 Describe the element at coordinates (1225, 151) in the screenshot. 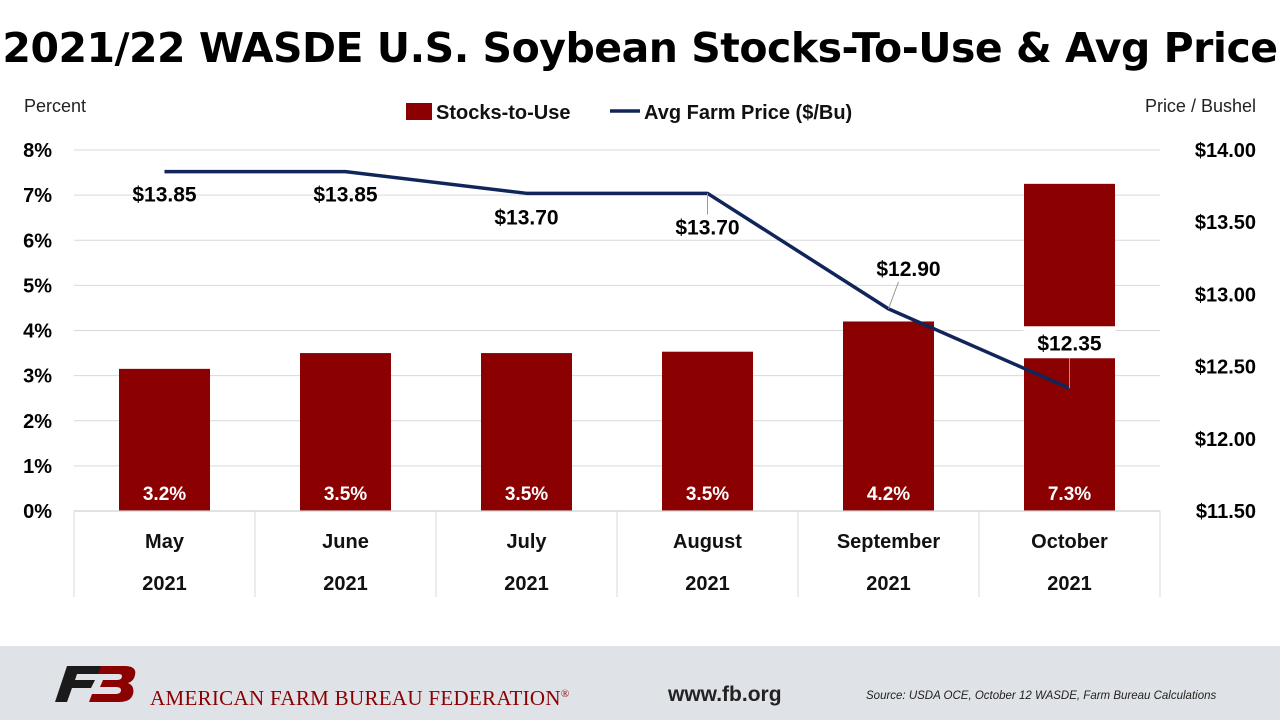

I see `y-right-tick-label: $14.00` at that location.